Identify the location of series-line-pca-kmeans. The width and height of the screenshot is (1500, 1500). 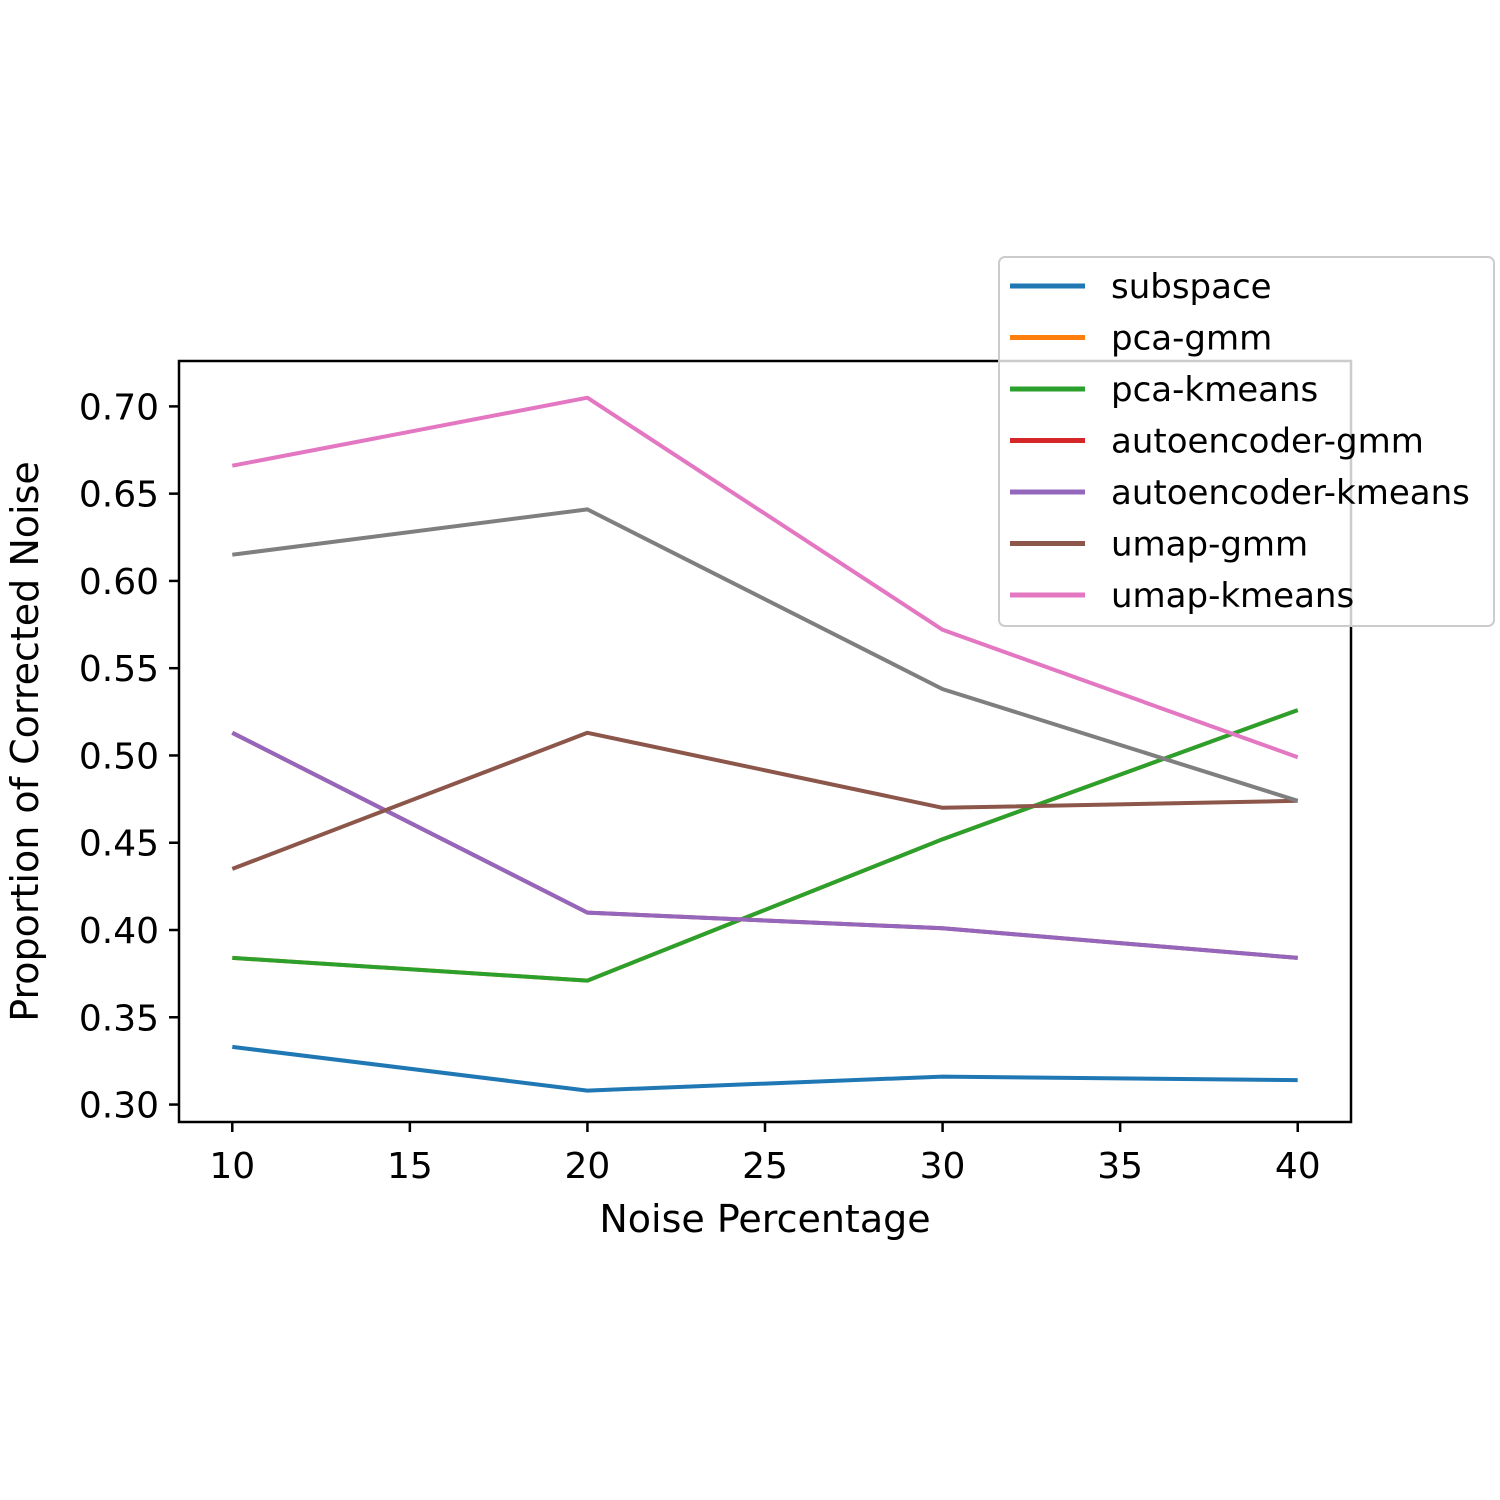
(765, 845).